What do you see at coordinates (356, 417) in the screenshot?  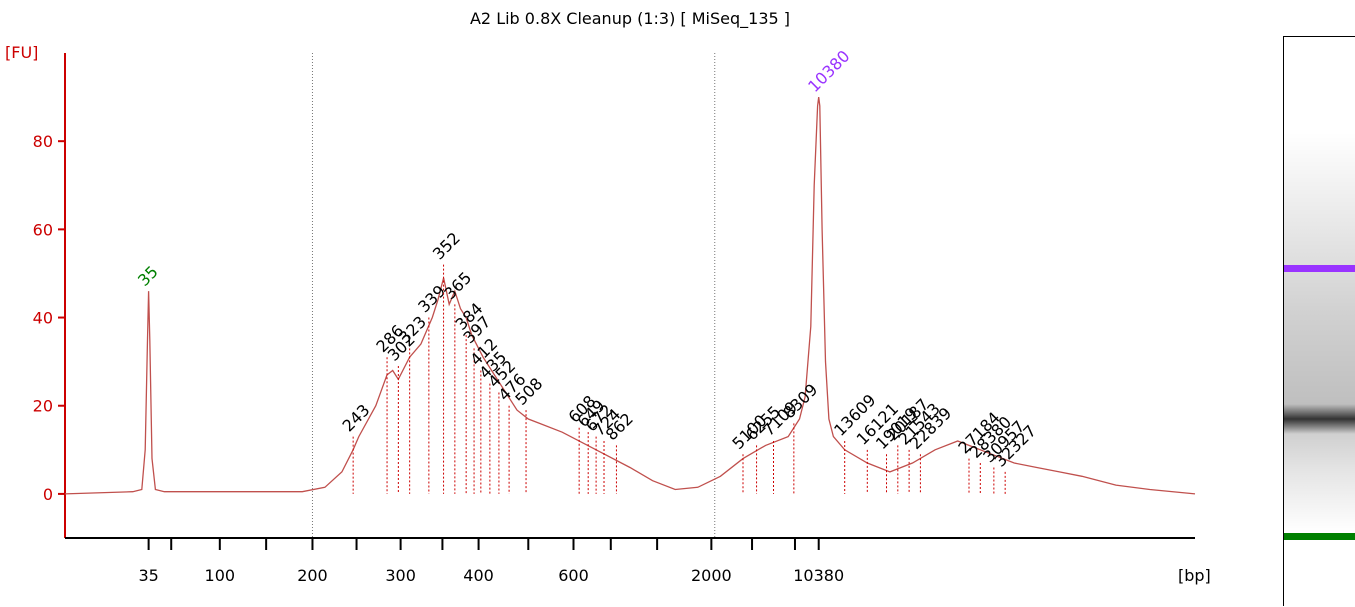 I see `peak-label: 243` at bounding box center [356, 417].